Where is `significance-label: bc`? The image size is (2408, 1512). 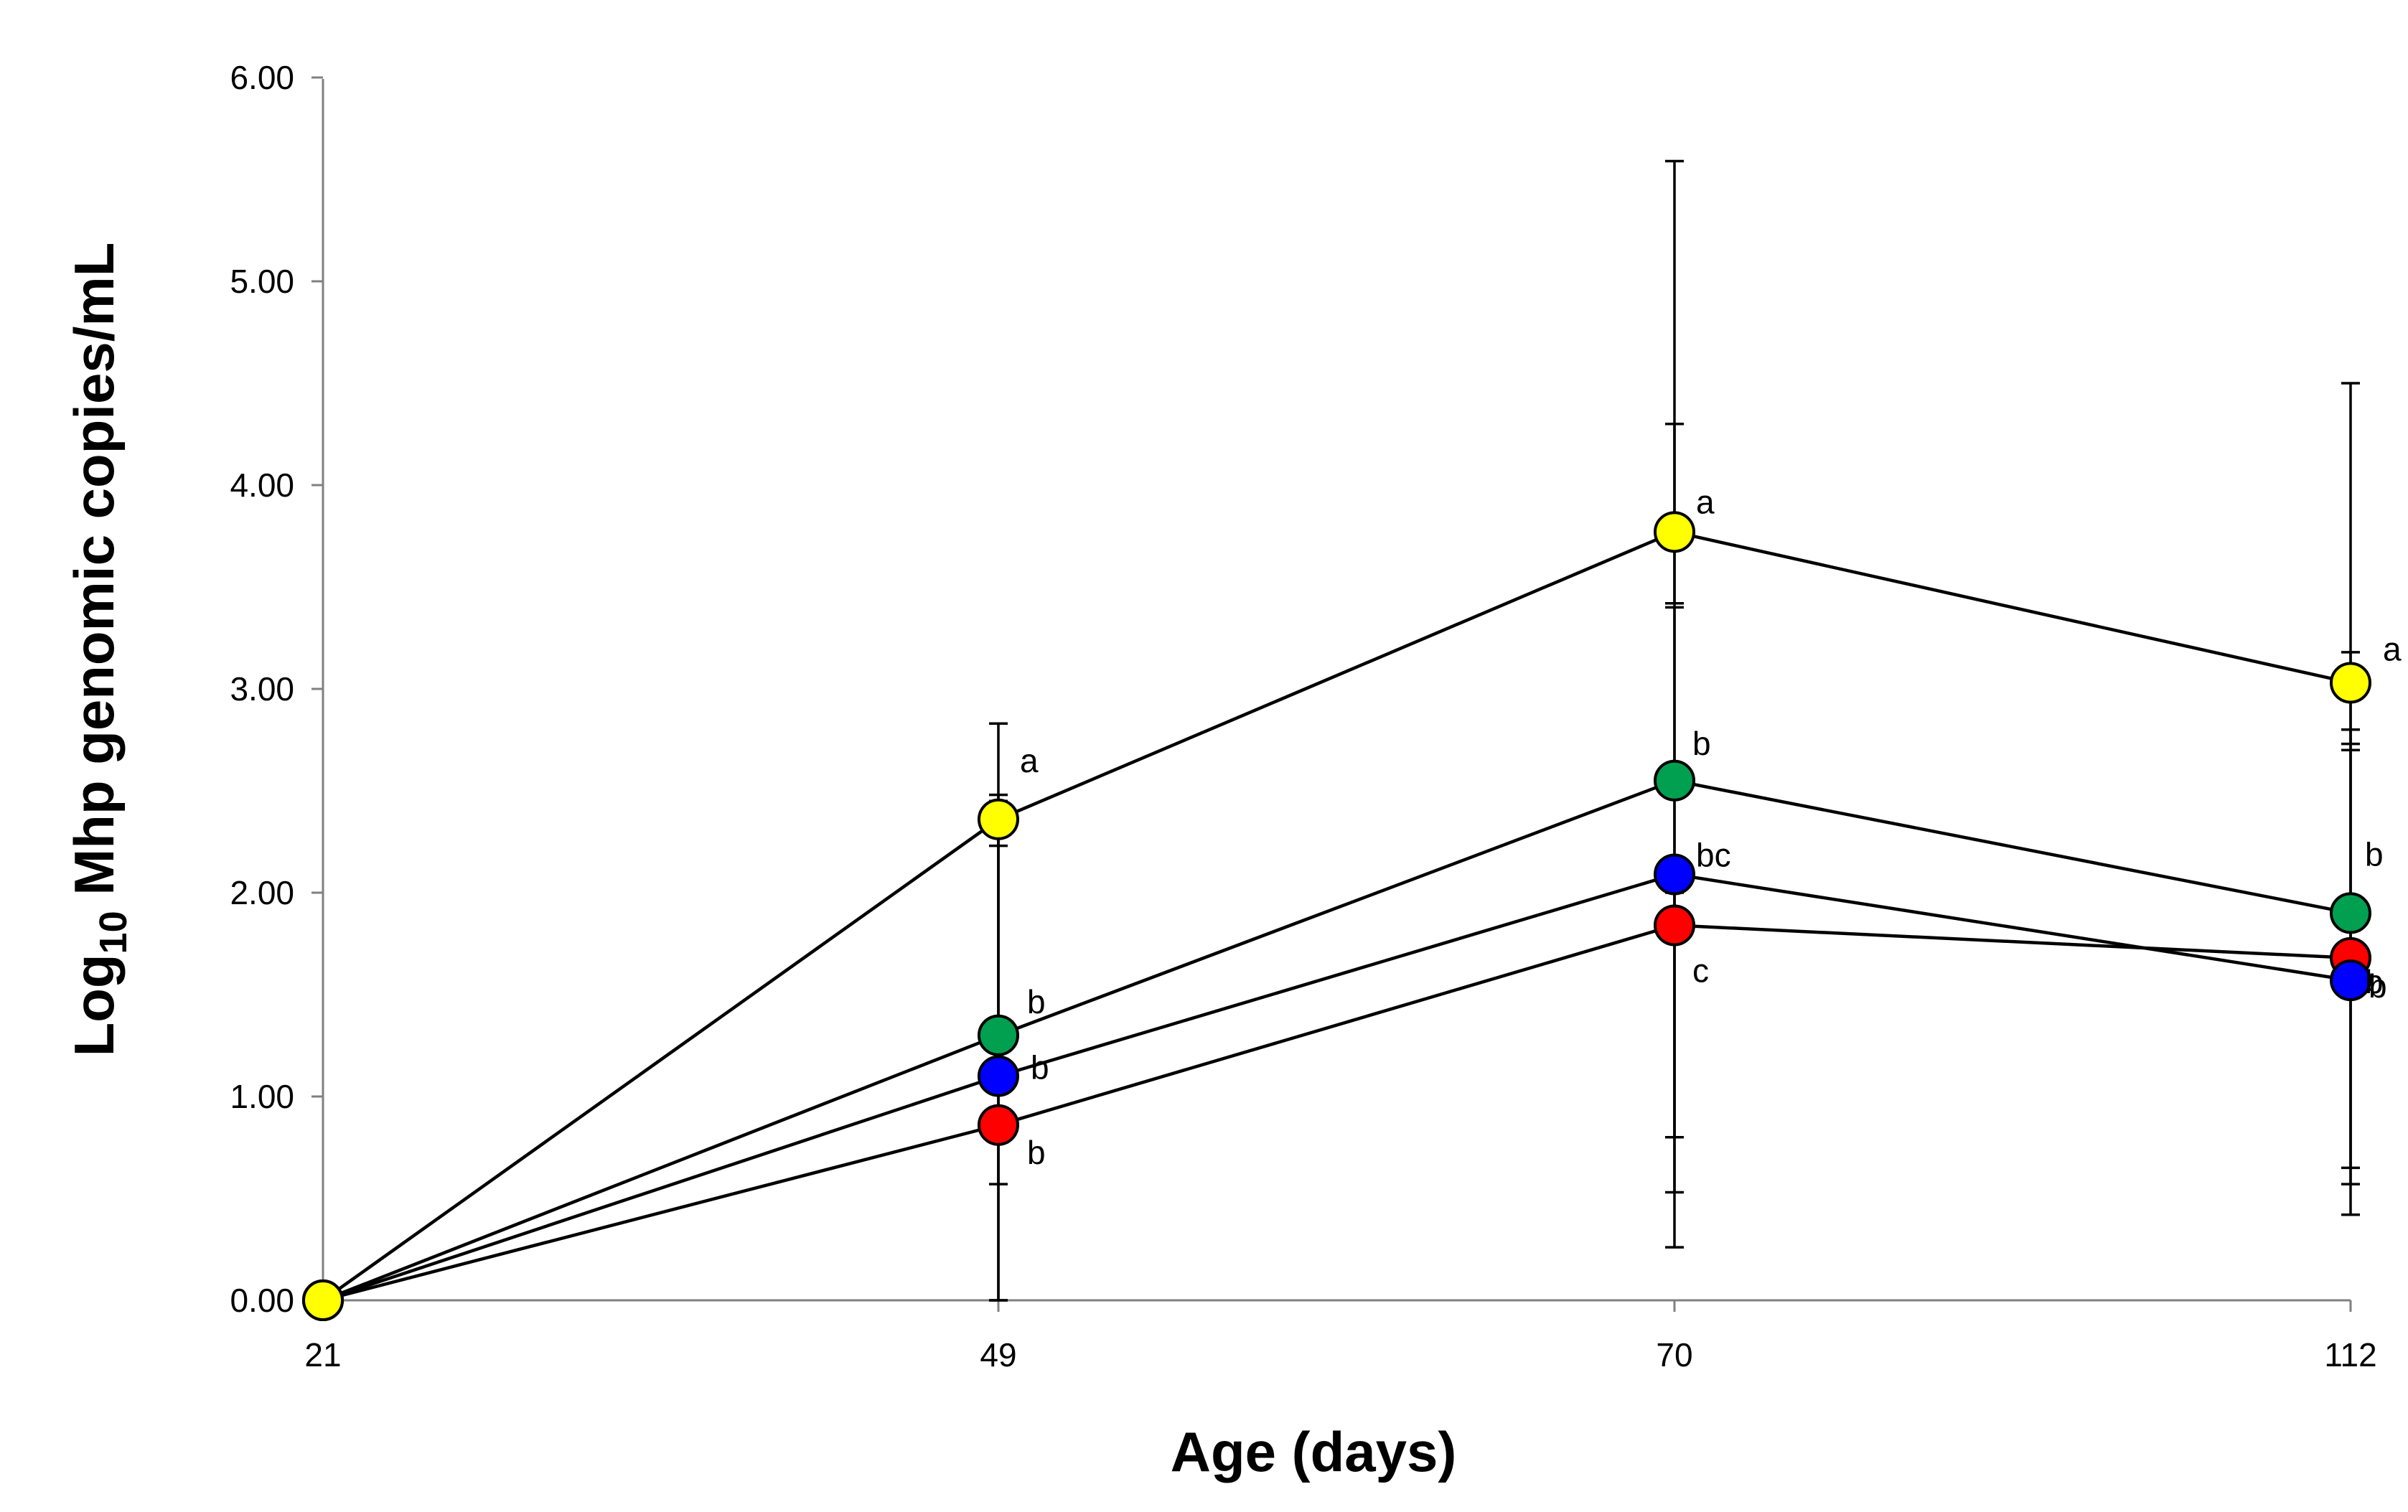 significance-label: bc is located at coordinates (1713, 855).